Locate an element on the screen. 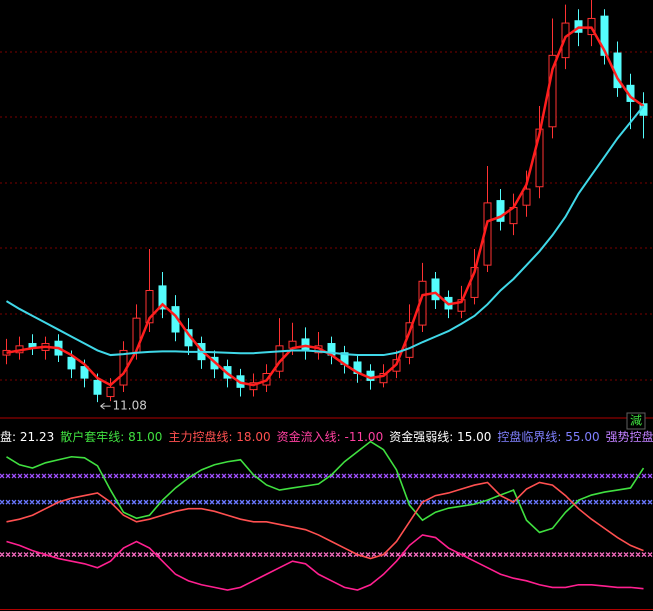  legend-entry: 资金强弱线: 15.00 is located at coordinates (440, 436).